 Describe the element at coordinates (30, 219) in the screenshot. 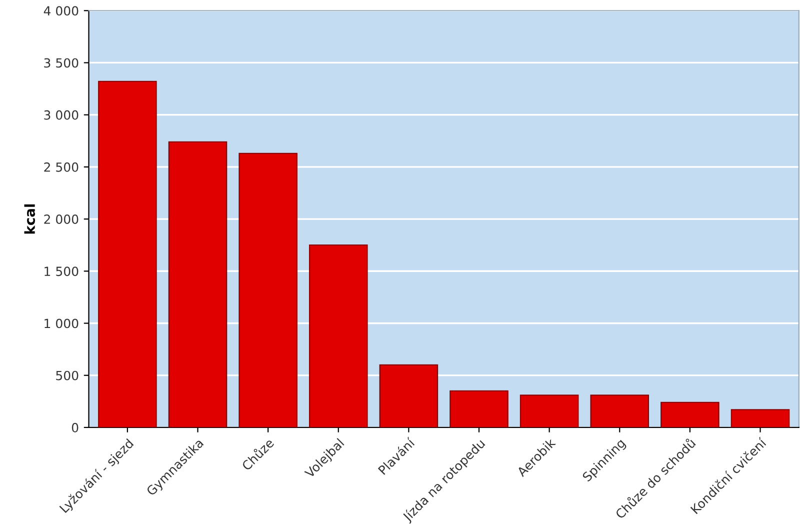

I see `y-axis-title: kcal` at that location.